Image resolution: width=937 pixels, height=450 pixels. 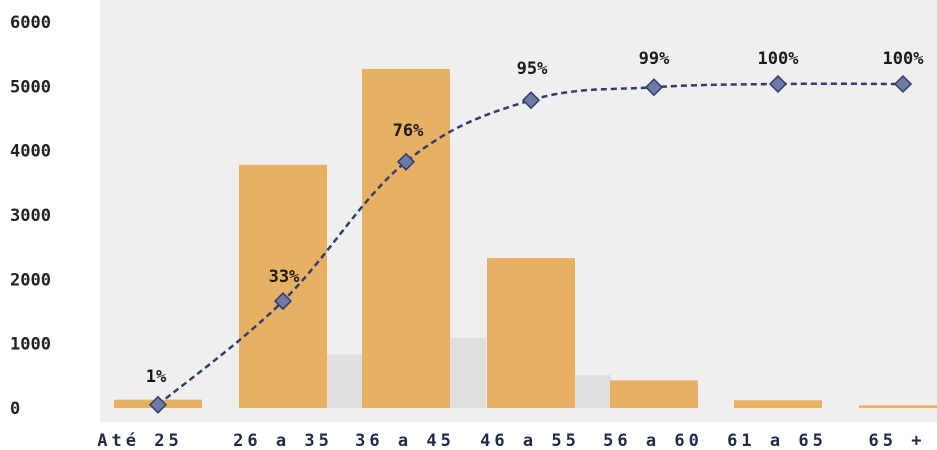 I want to click on cumulative-percent-label: 33%, so click(x=284, y=277).